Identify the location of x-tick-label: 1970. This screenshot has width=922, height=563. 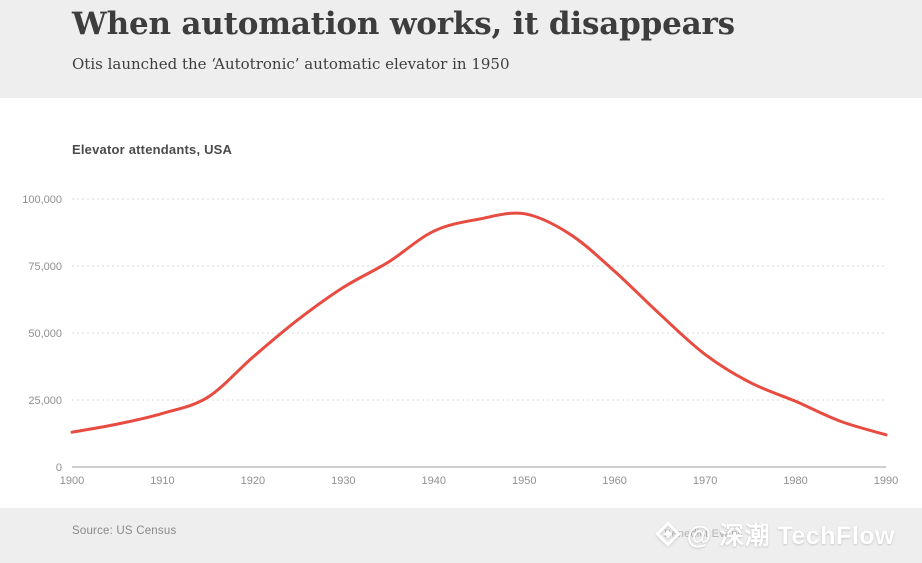
(705, 481).